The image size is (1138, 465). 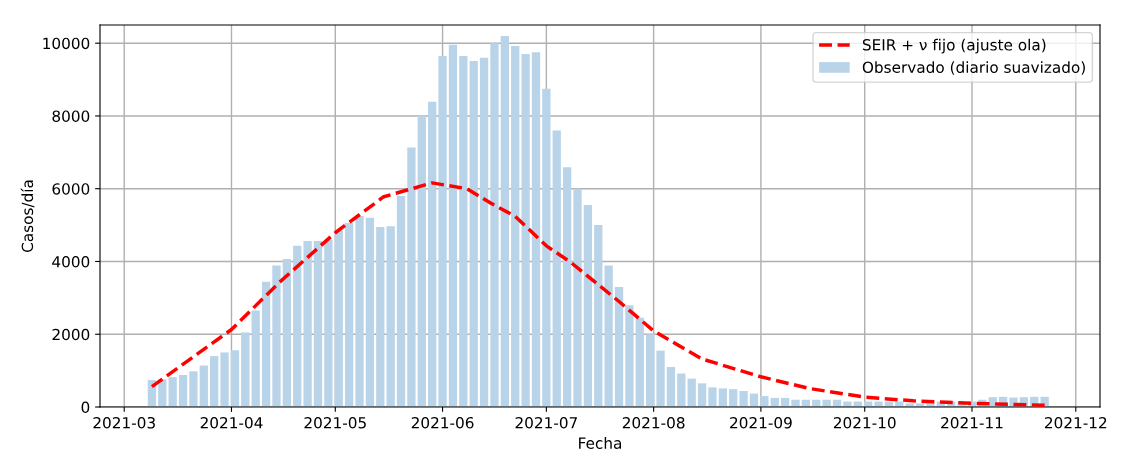 I want to click on y-tick-label: 6000, so click(x=71, y=189).